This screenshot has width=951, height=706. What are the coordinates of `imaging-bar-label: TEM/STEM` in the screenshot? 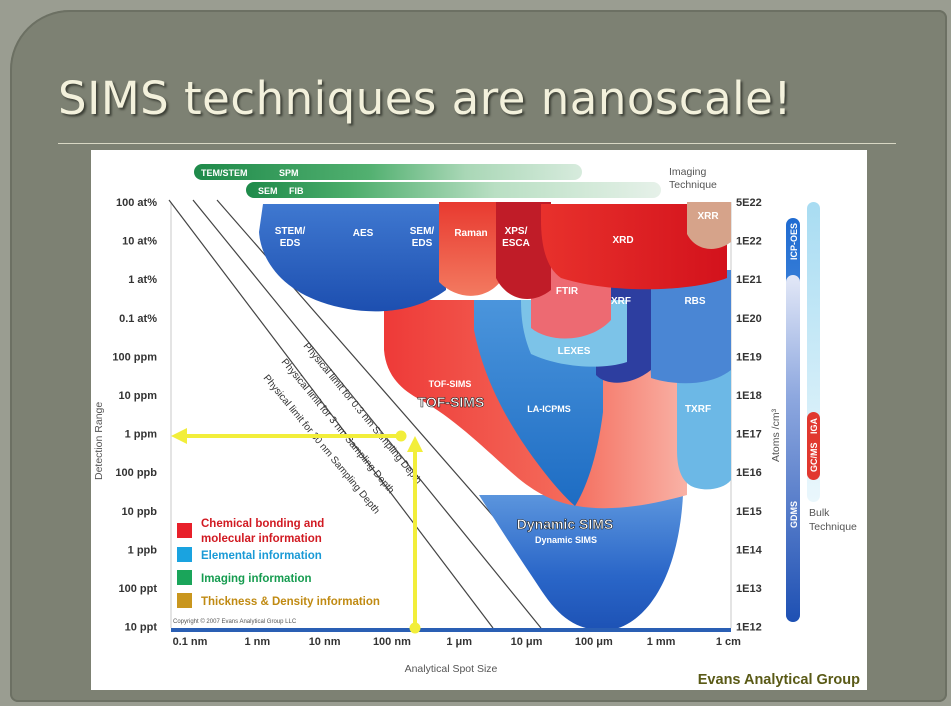 It's located at (224, 173).